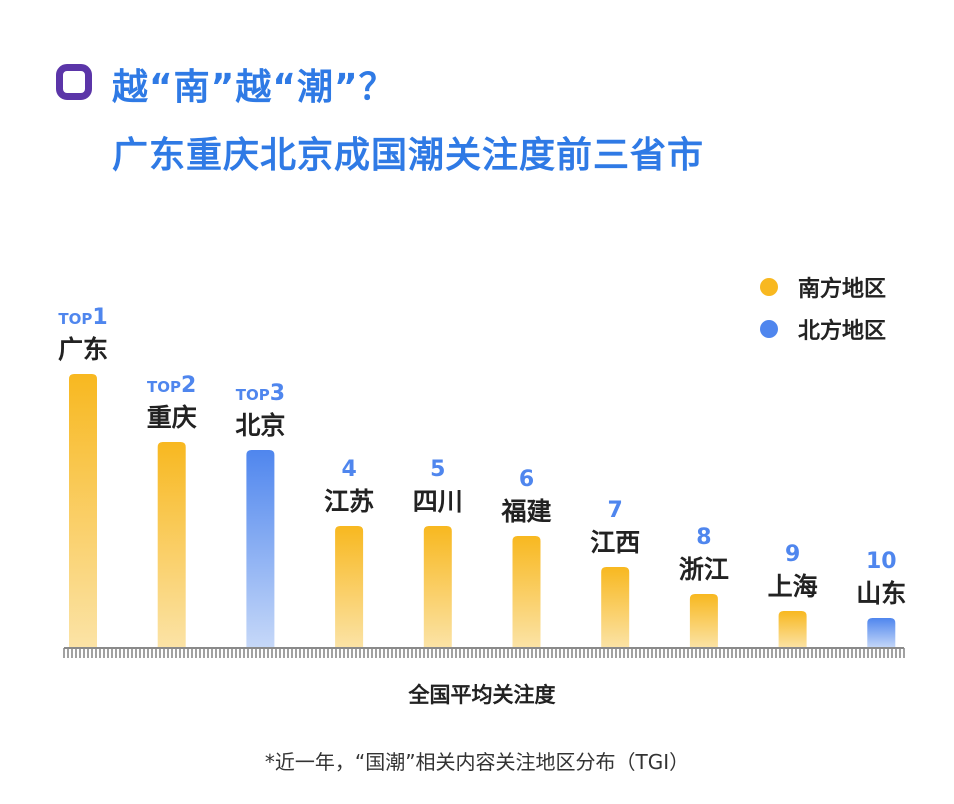  Describe the element at coordinates (99, 317) in the screenshot. I see `rank-number: 1` at that location.